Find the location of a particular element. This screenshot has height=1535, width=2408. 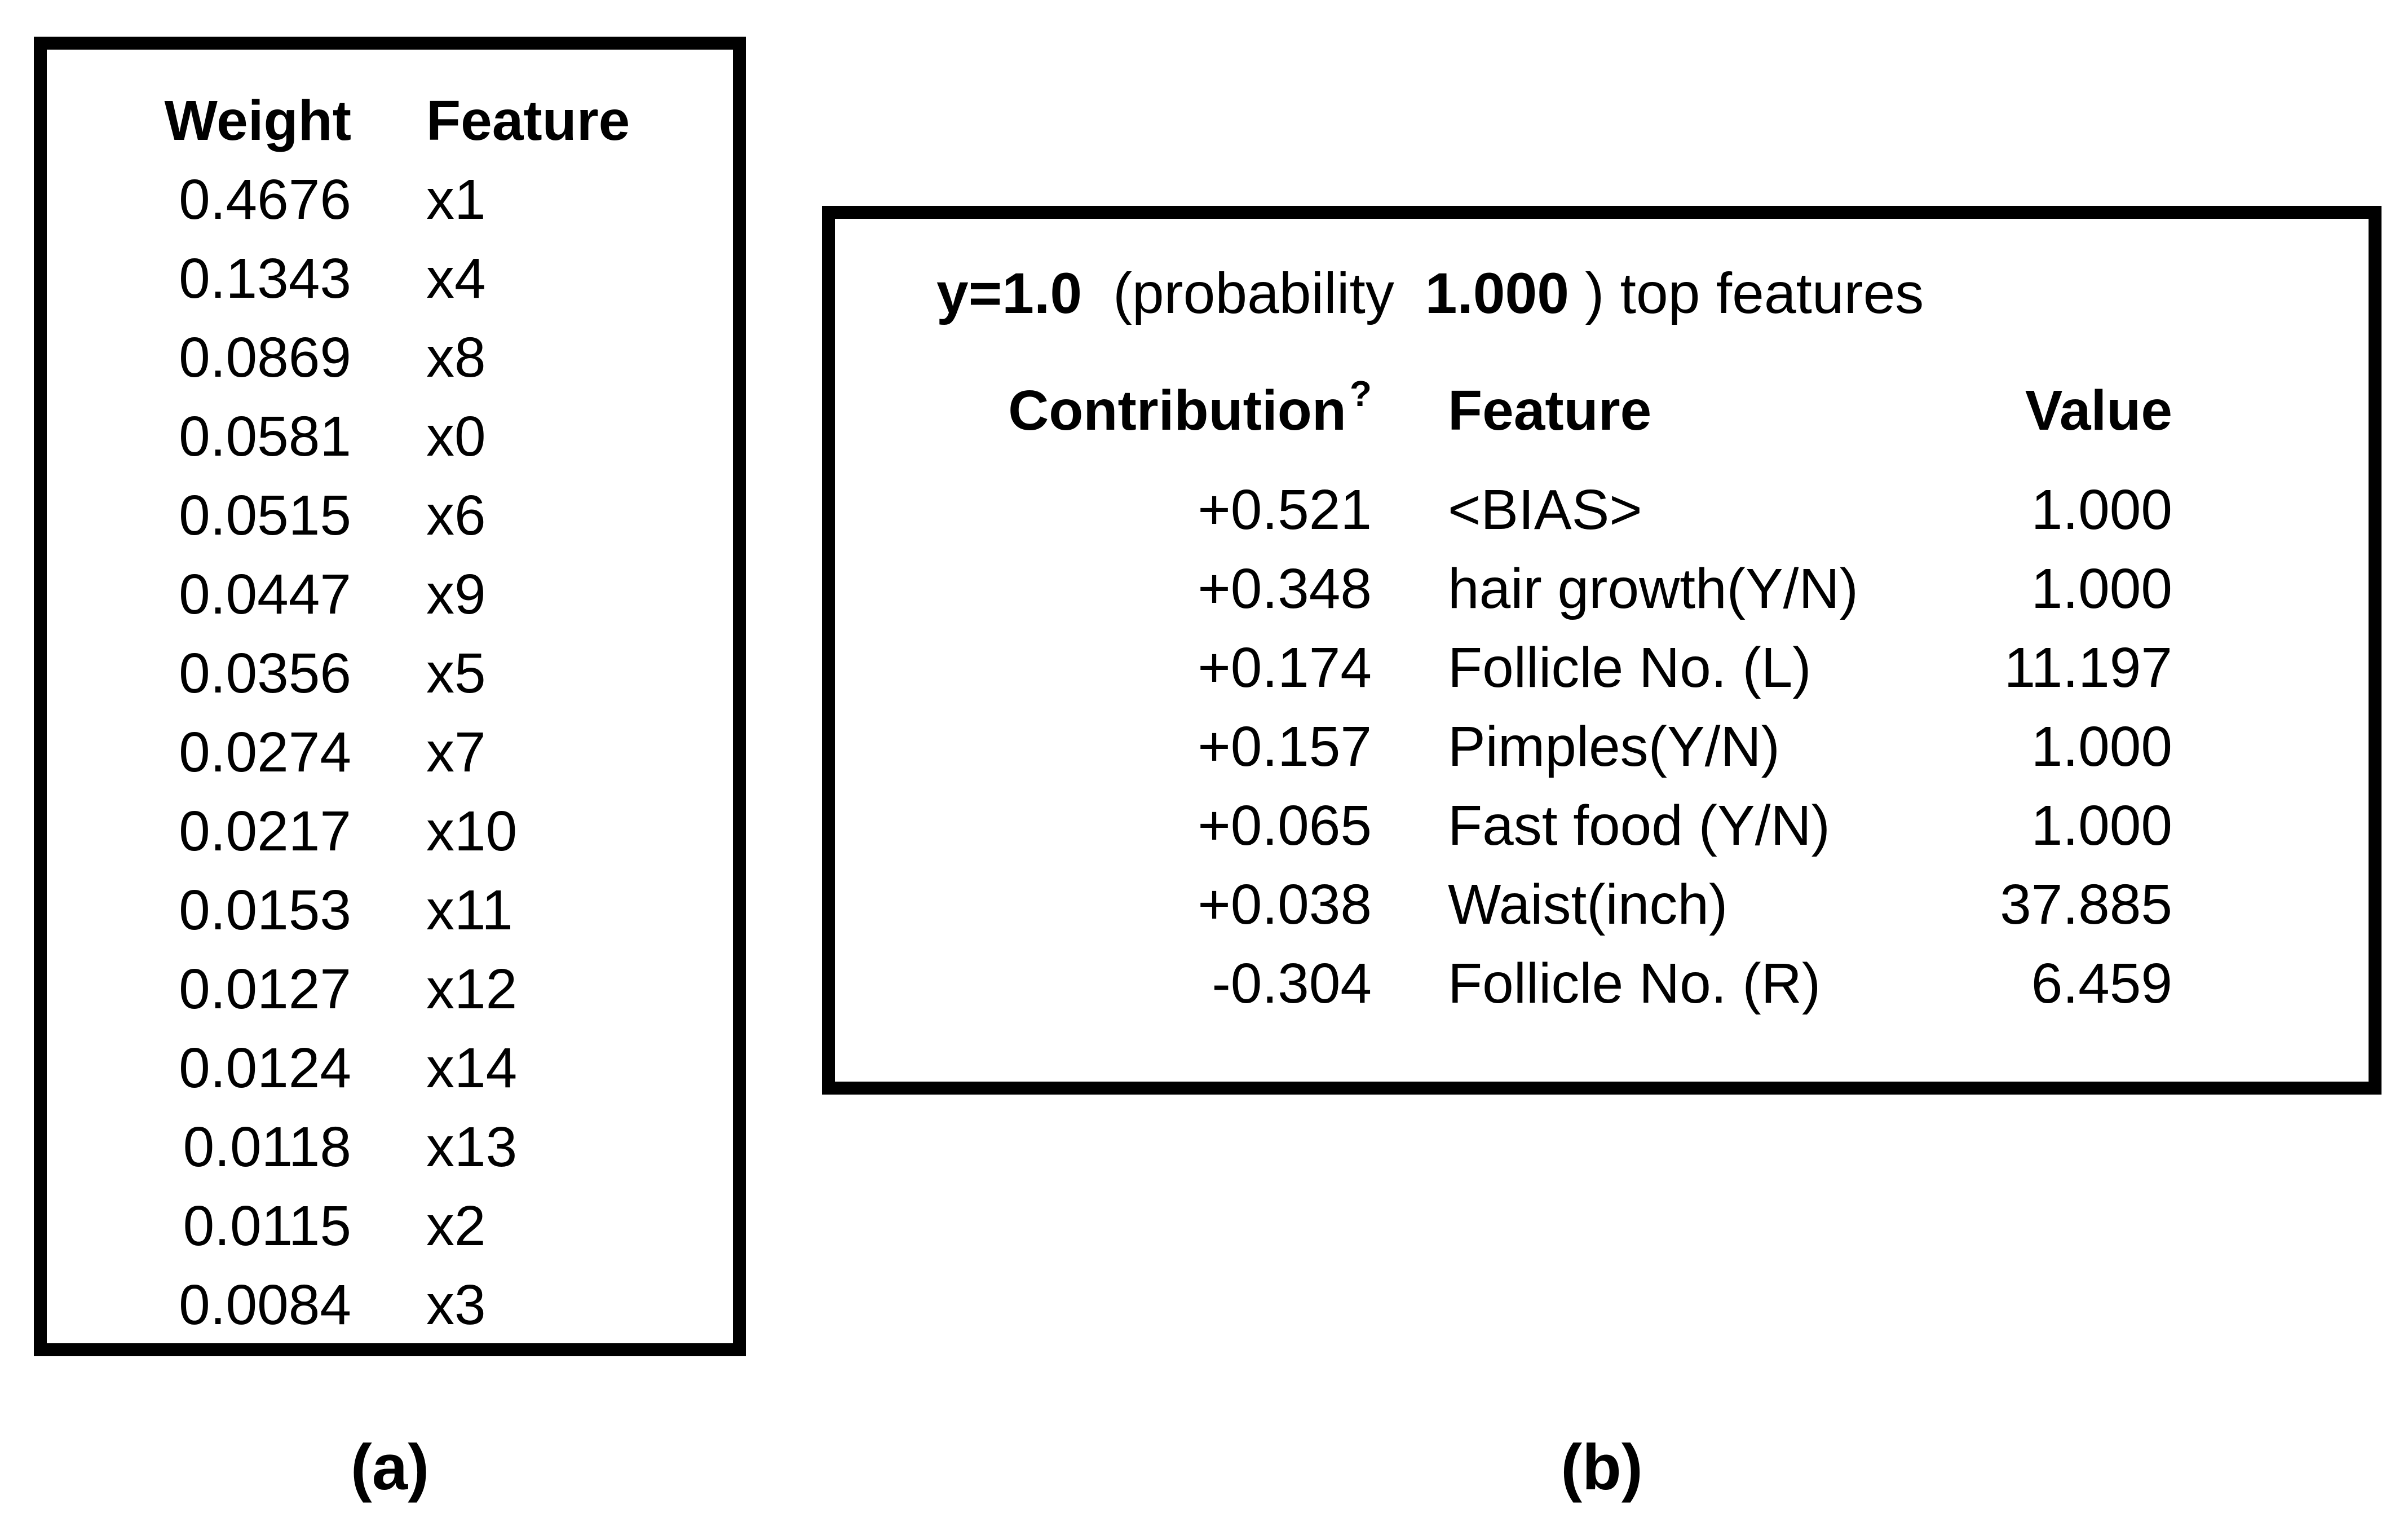

weight-cell: 0.0118 is located at coordinates (267, 1147).